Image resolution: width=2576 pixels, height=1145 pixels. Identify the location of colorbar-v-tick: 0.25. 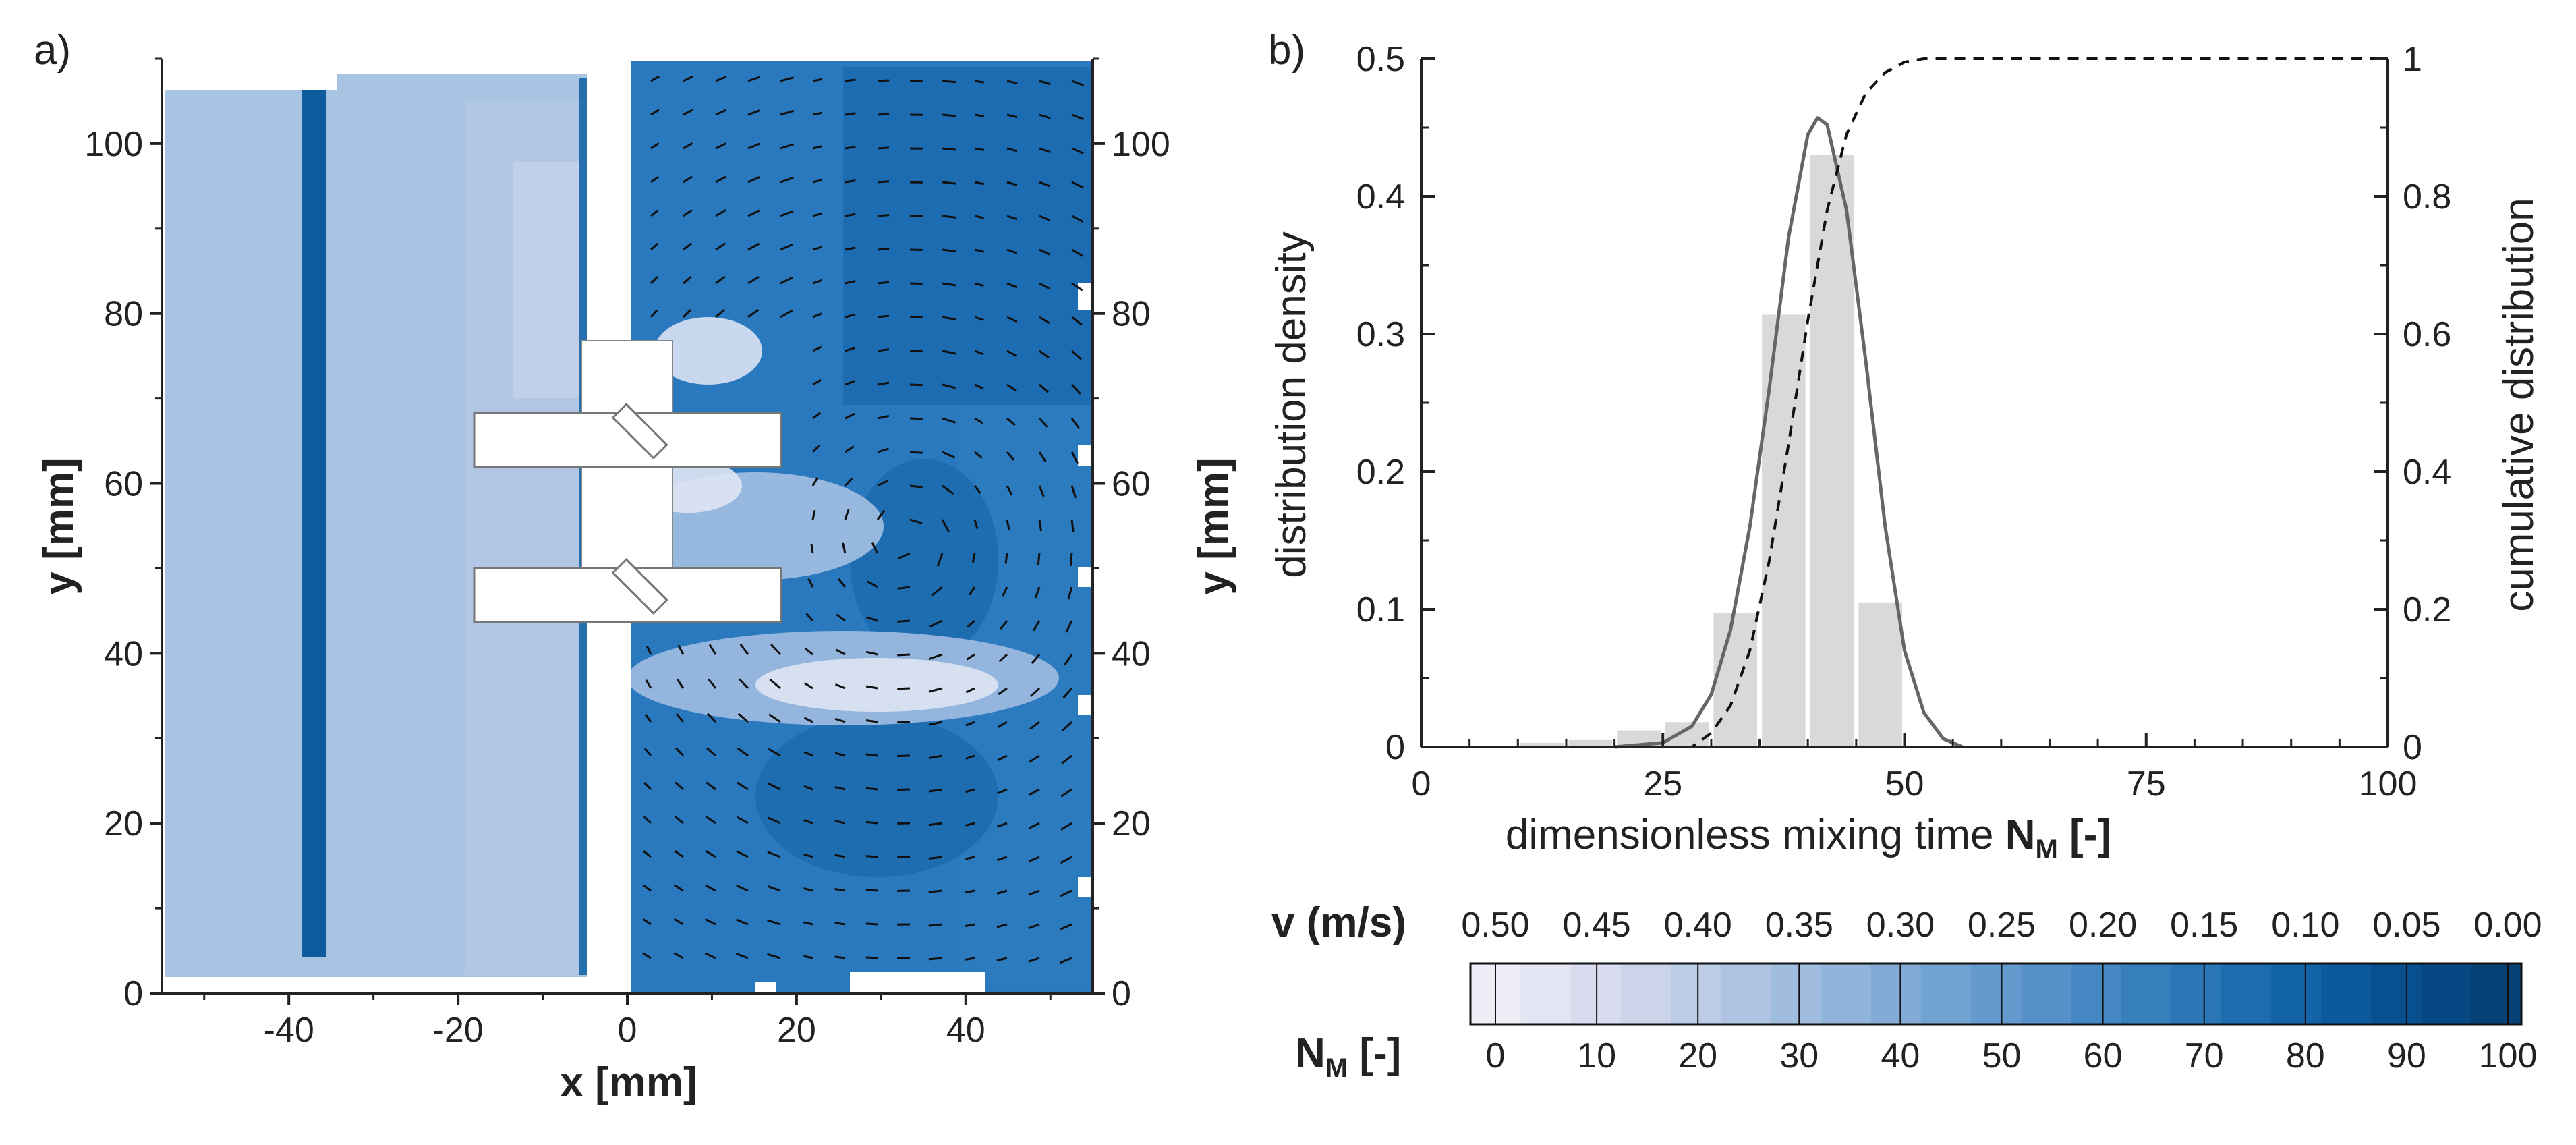
(2002, 925).